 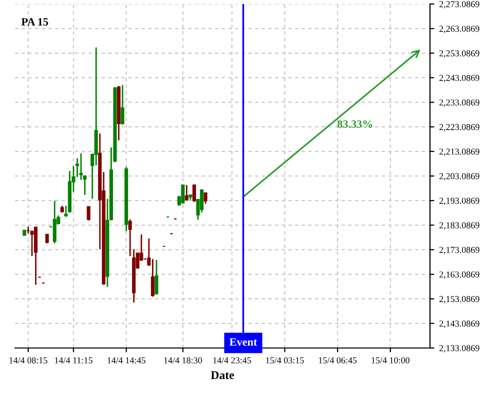 What do you see at coordinates (459, 103) in the screenshot?
I see `y-tick-label: 2,233.0869` at bounding box center [459, 103].